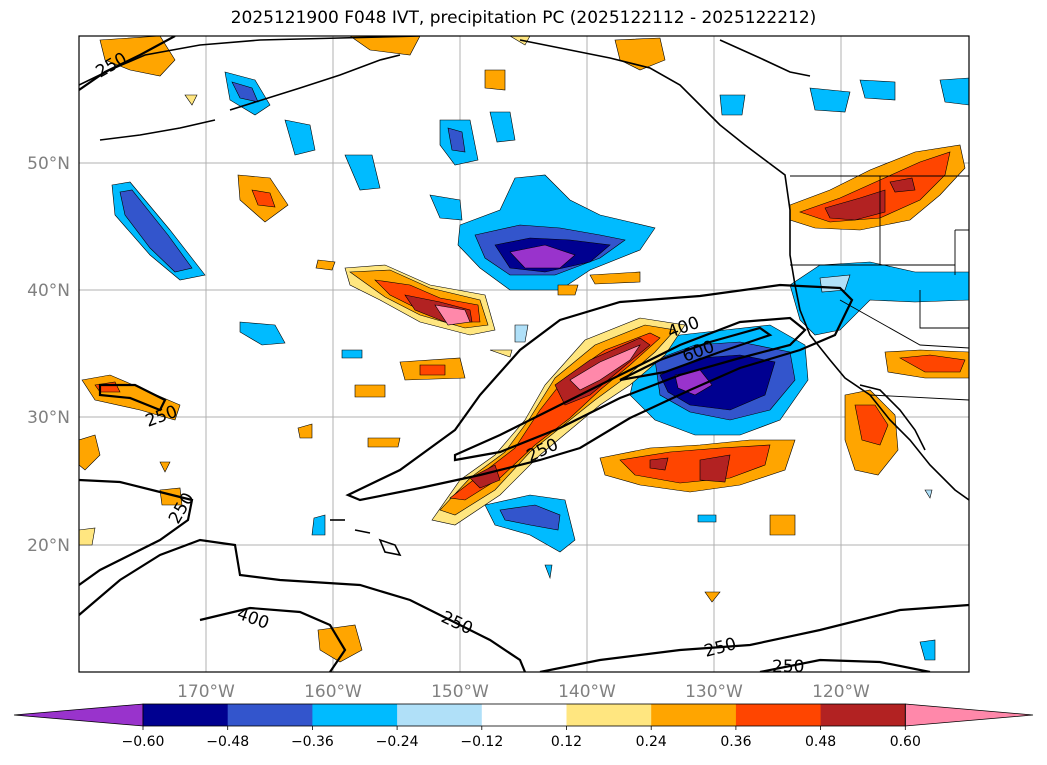  What do you see at coordinates (143, 742) in the screenshot?
I see `colorbar-tick-label: −0.60` at bounding box center [143, 742].